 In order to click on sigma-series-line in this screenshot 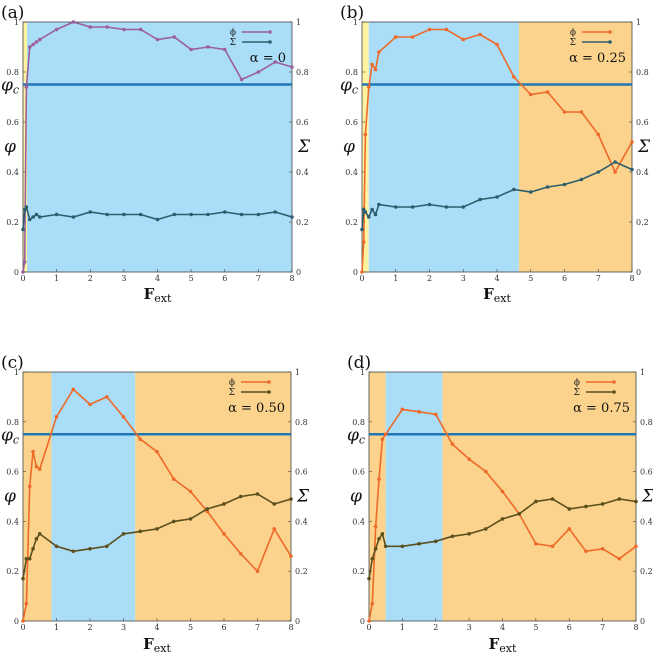, I will do `click(497, 195)`.